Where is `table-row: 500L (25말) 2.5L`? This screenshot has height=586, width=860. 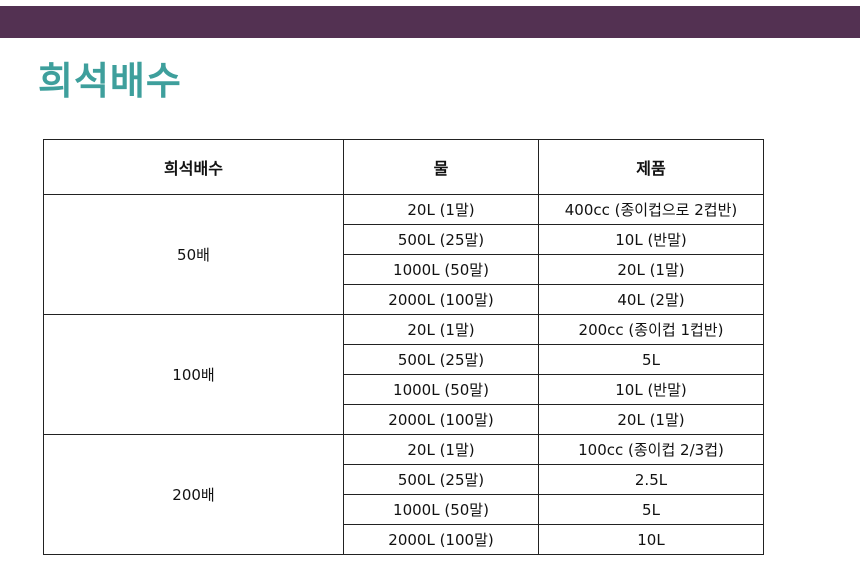 table-row: 500L (25말) 2.5L is located at coordinates (404, 479).